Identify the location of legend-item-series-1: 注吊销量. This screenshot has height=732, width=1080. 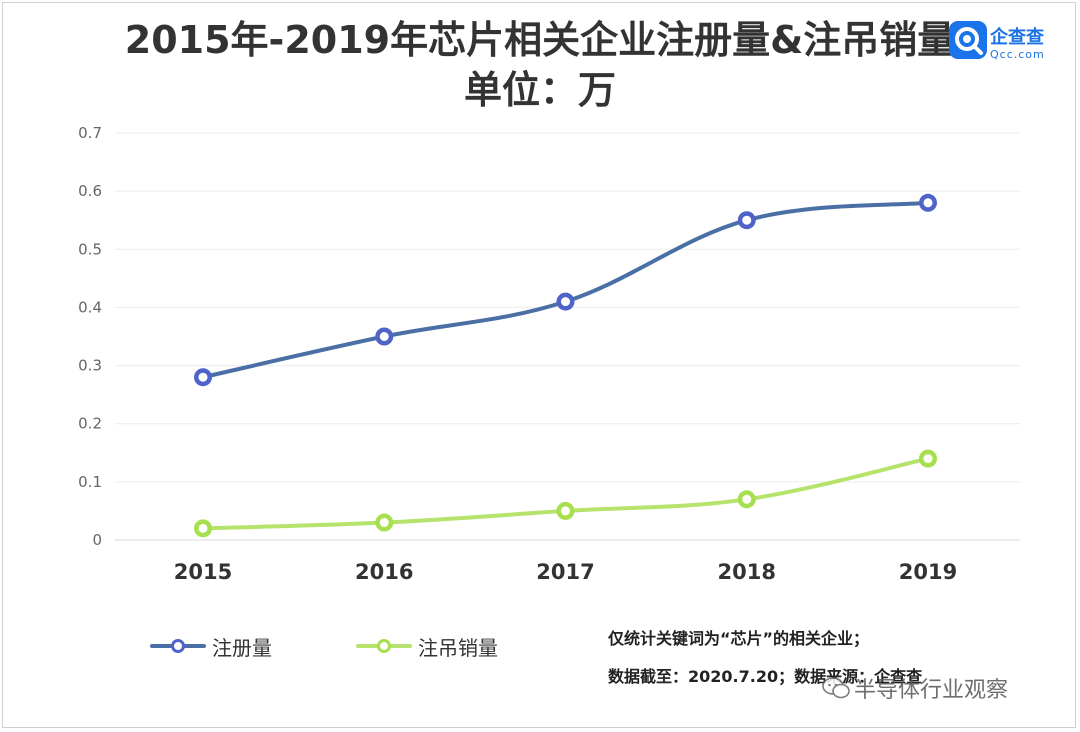
(427, 646).